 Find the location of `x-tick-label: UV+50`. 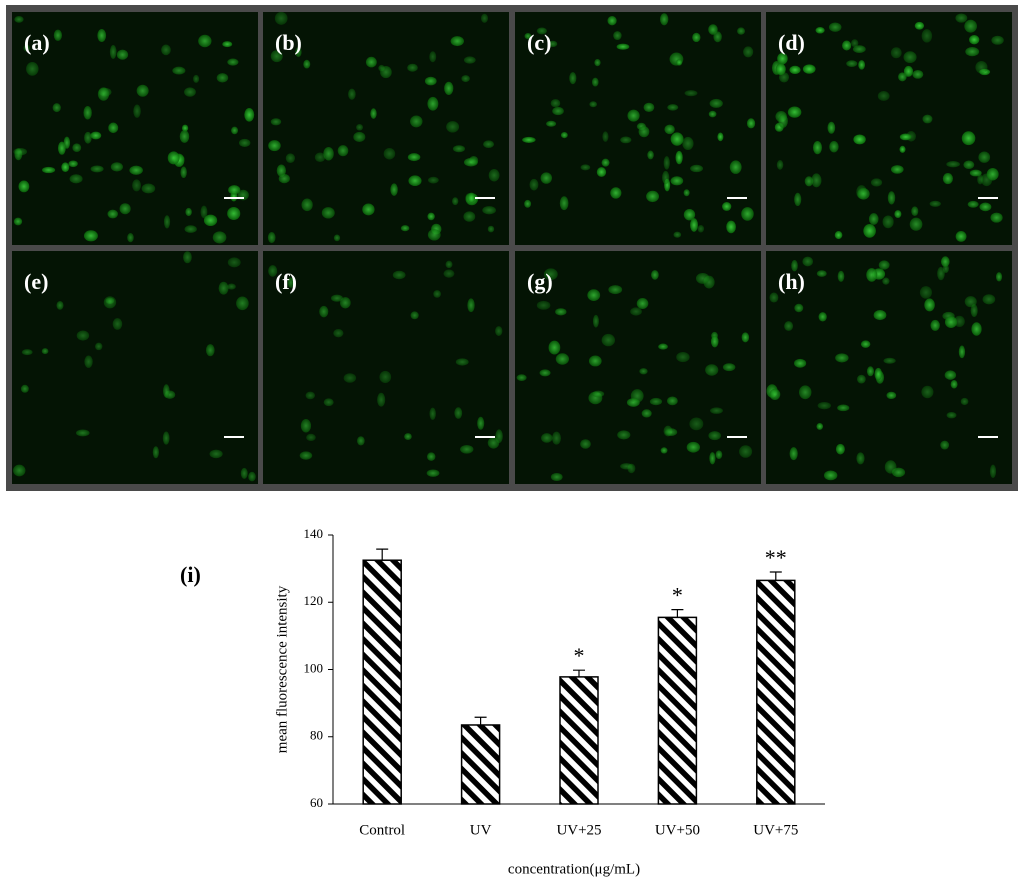

x-tick-label: UV+50 is located at coordinates (677, 830).